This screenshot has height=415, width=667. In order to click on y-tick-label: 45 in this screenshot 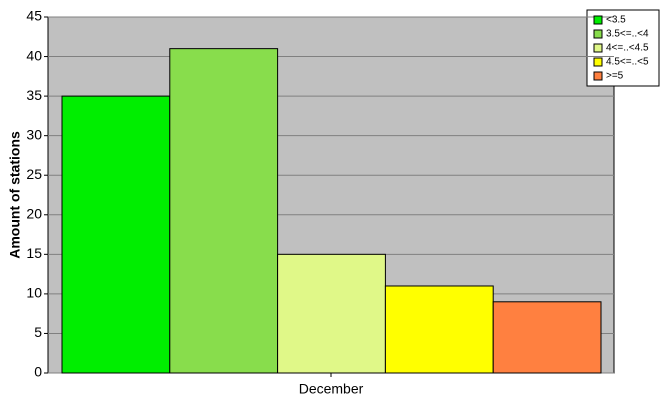, I will do `click(34, 16)`.